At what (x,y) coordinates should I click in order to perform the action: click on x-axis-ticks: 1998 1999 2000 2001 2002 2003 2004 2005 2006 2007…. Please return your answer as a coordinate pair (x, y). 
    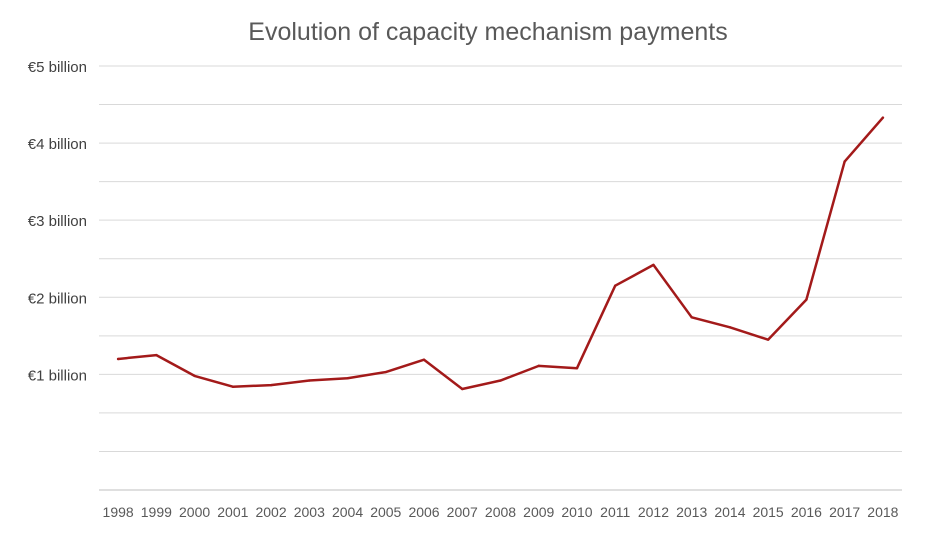
    Looking at the image, I should click on (501, 512).